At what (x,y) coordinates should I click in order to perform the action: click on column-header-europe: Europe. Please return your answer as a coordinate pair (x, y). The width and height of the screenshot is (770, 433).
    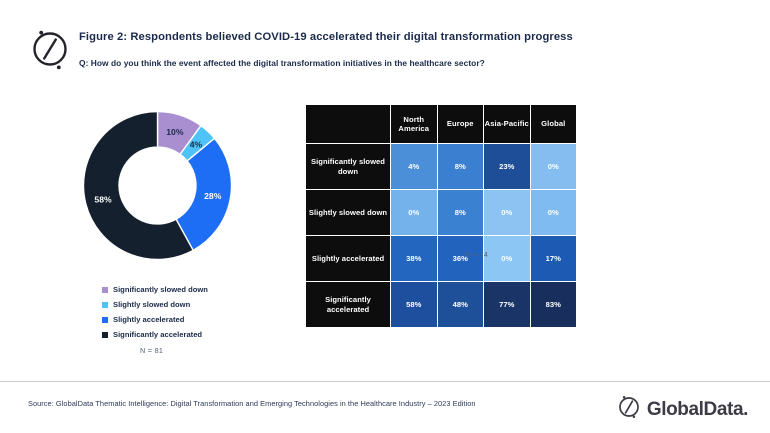
    Looking at the image, I should click on (460, 124).